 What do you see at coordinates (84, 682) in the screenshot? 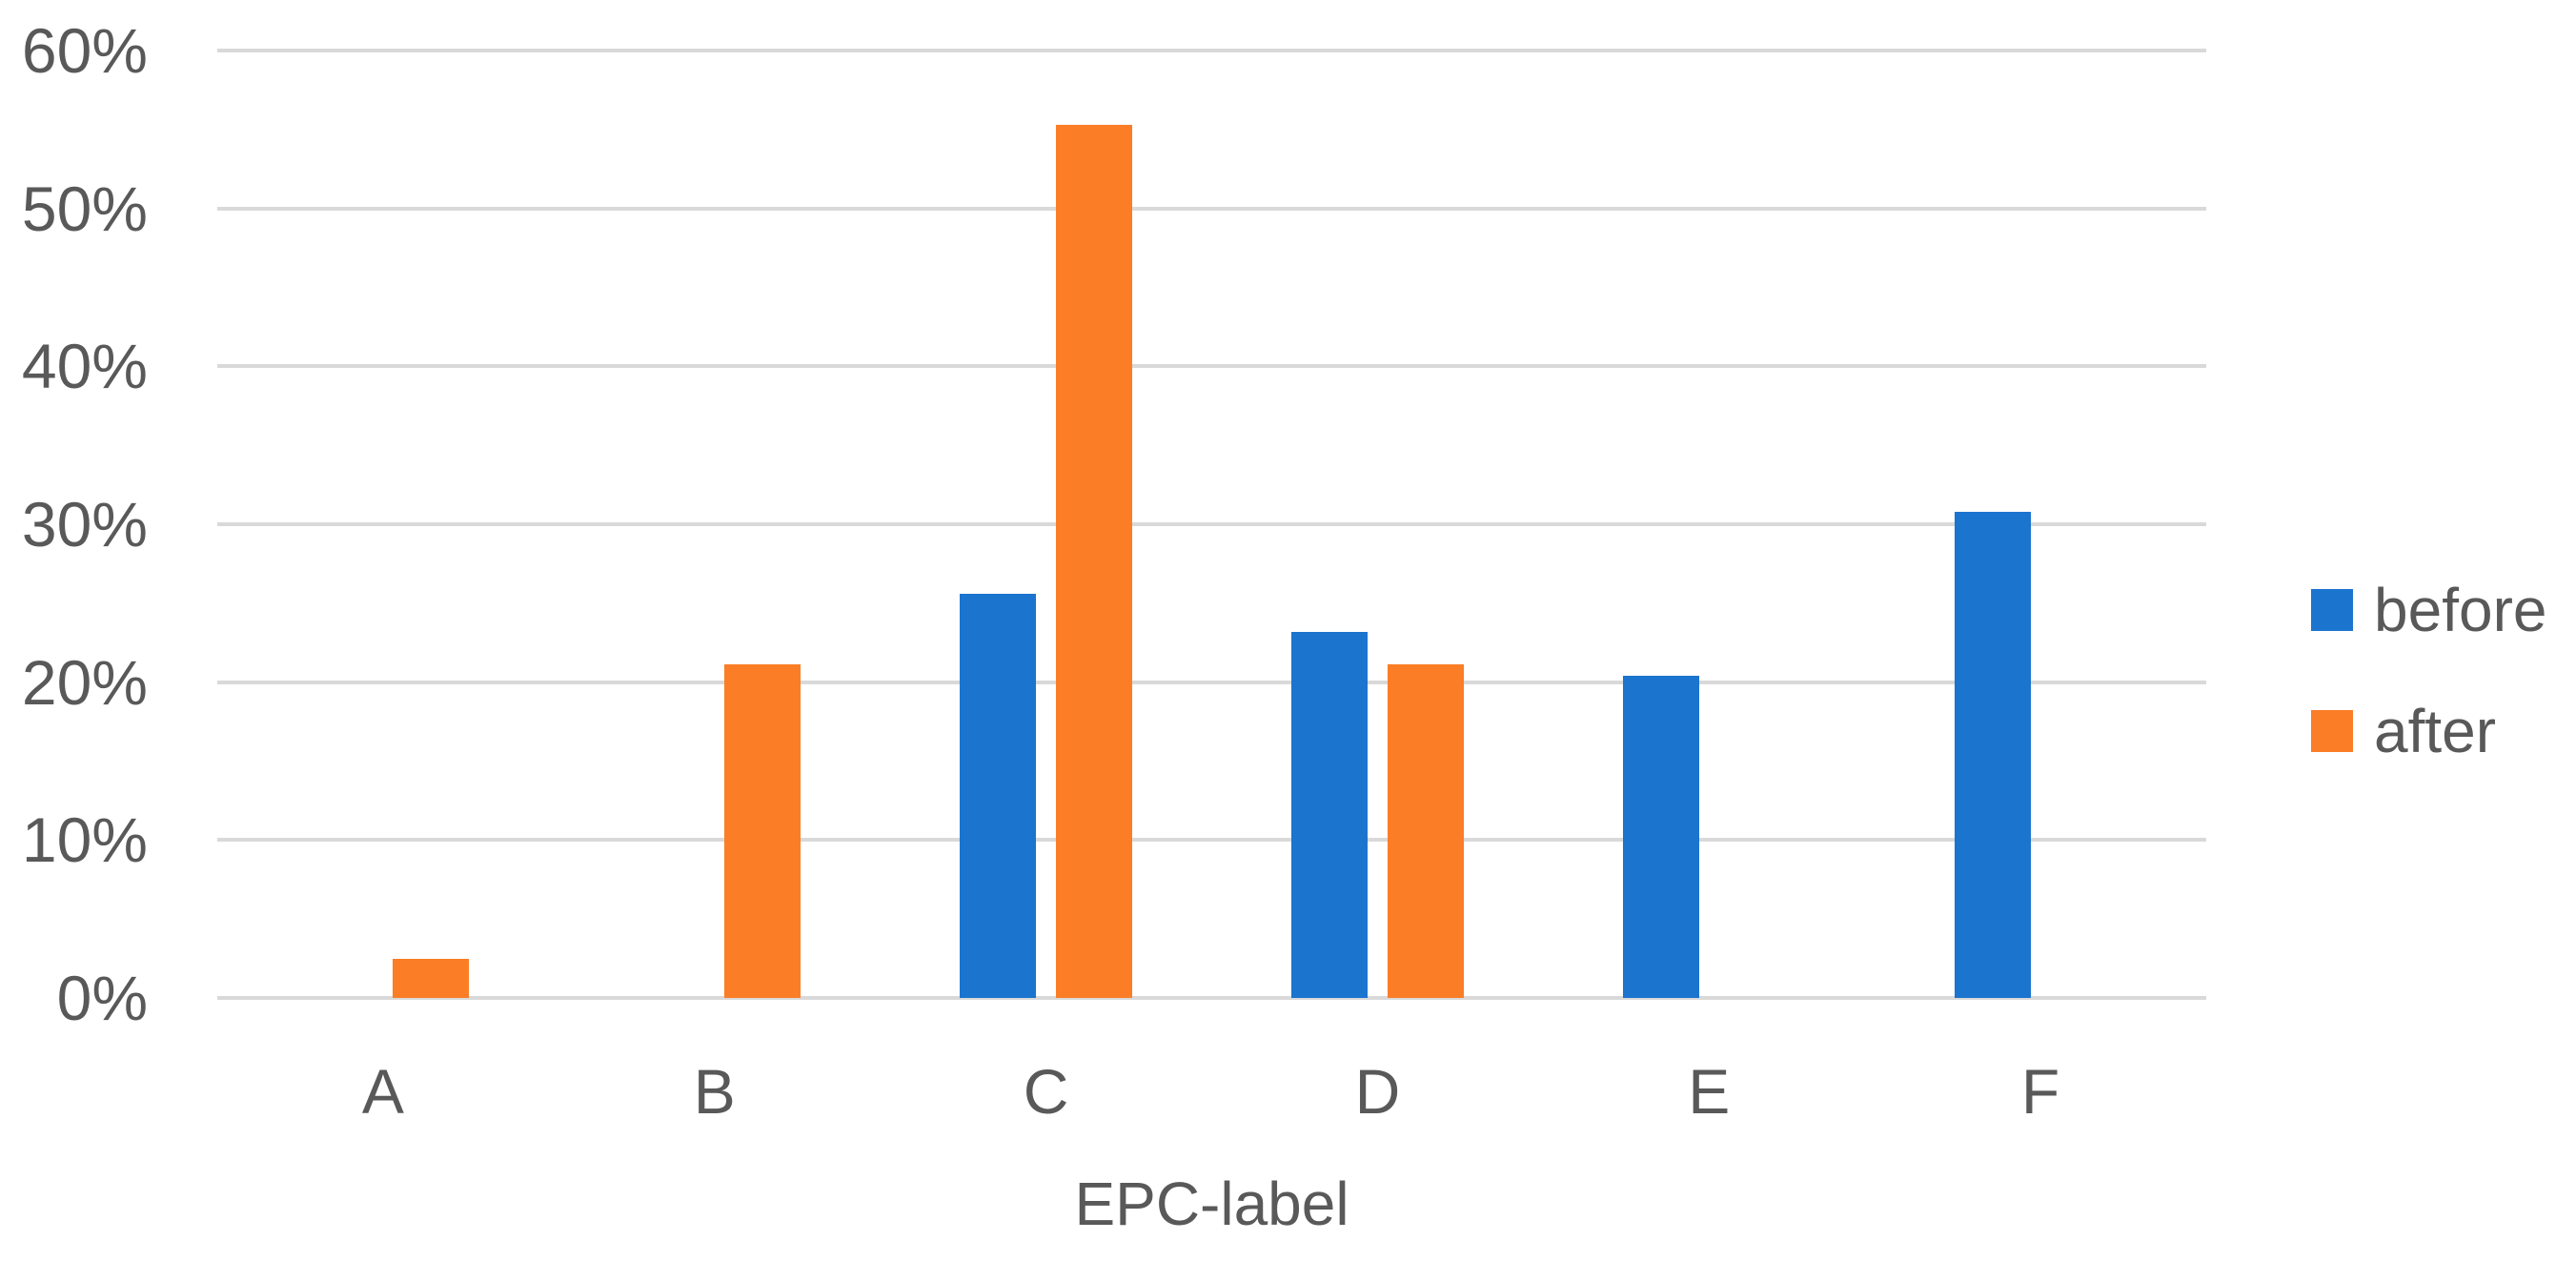
I see `y-tick-label: 20%` at bounding box center [84, 682].